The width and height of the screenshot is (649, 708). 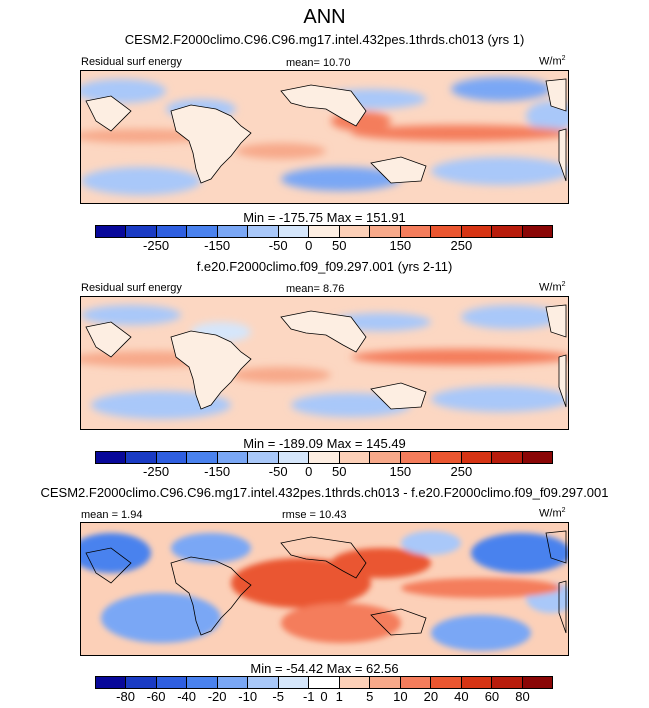 I want to click on panel-2-map-graphic, so click(x=324, y=363).